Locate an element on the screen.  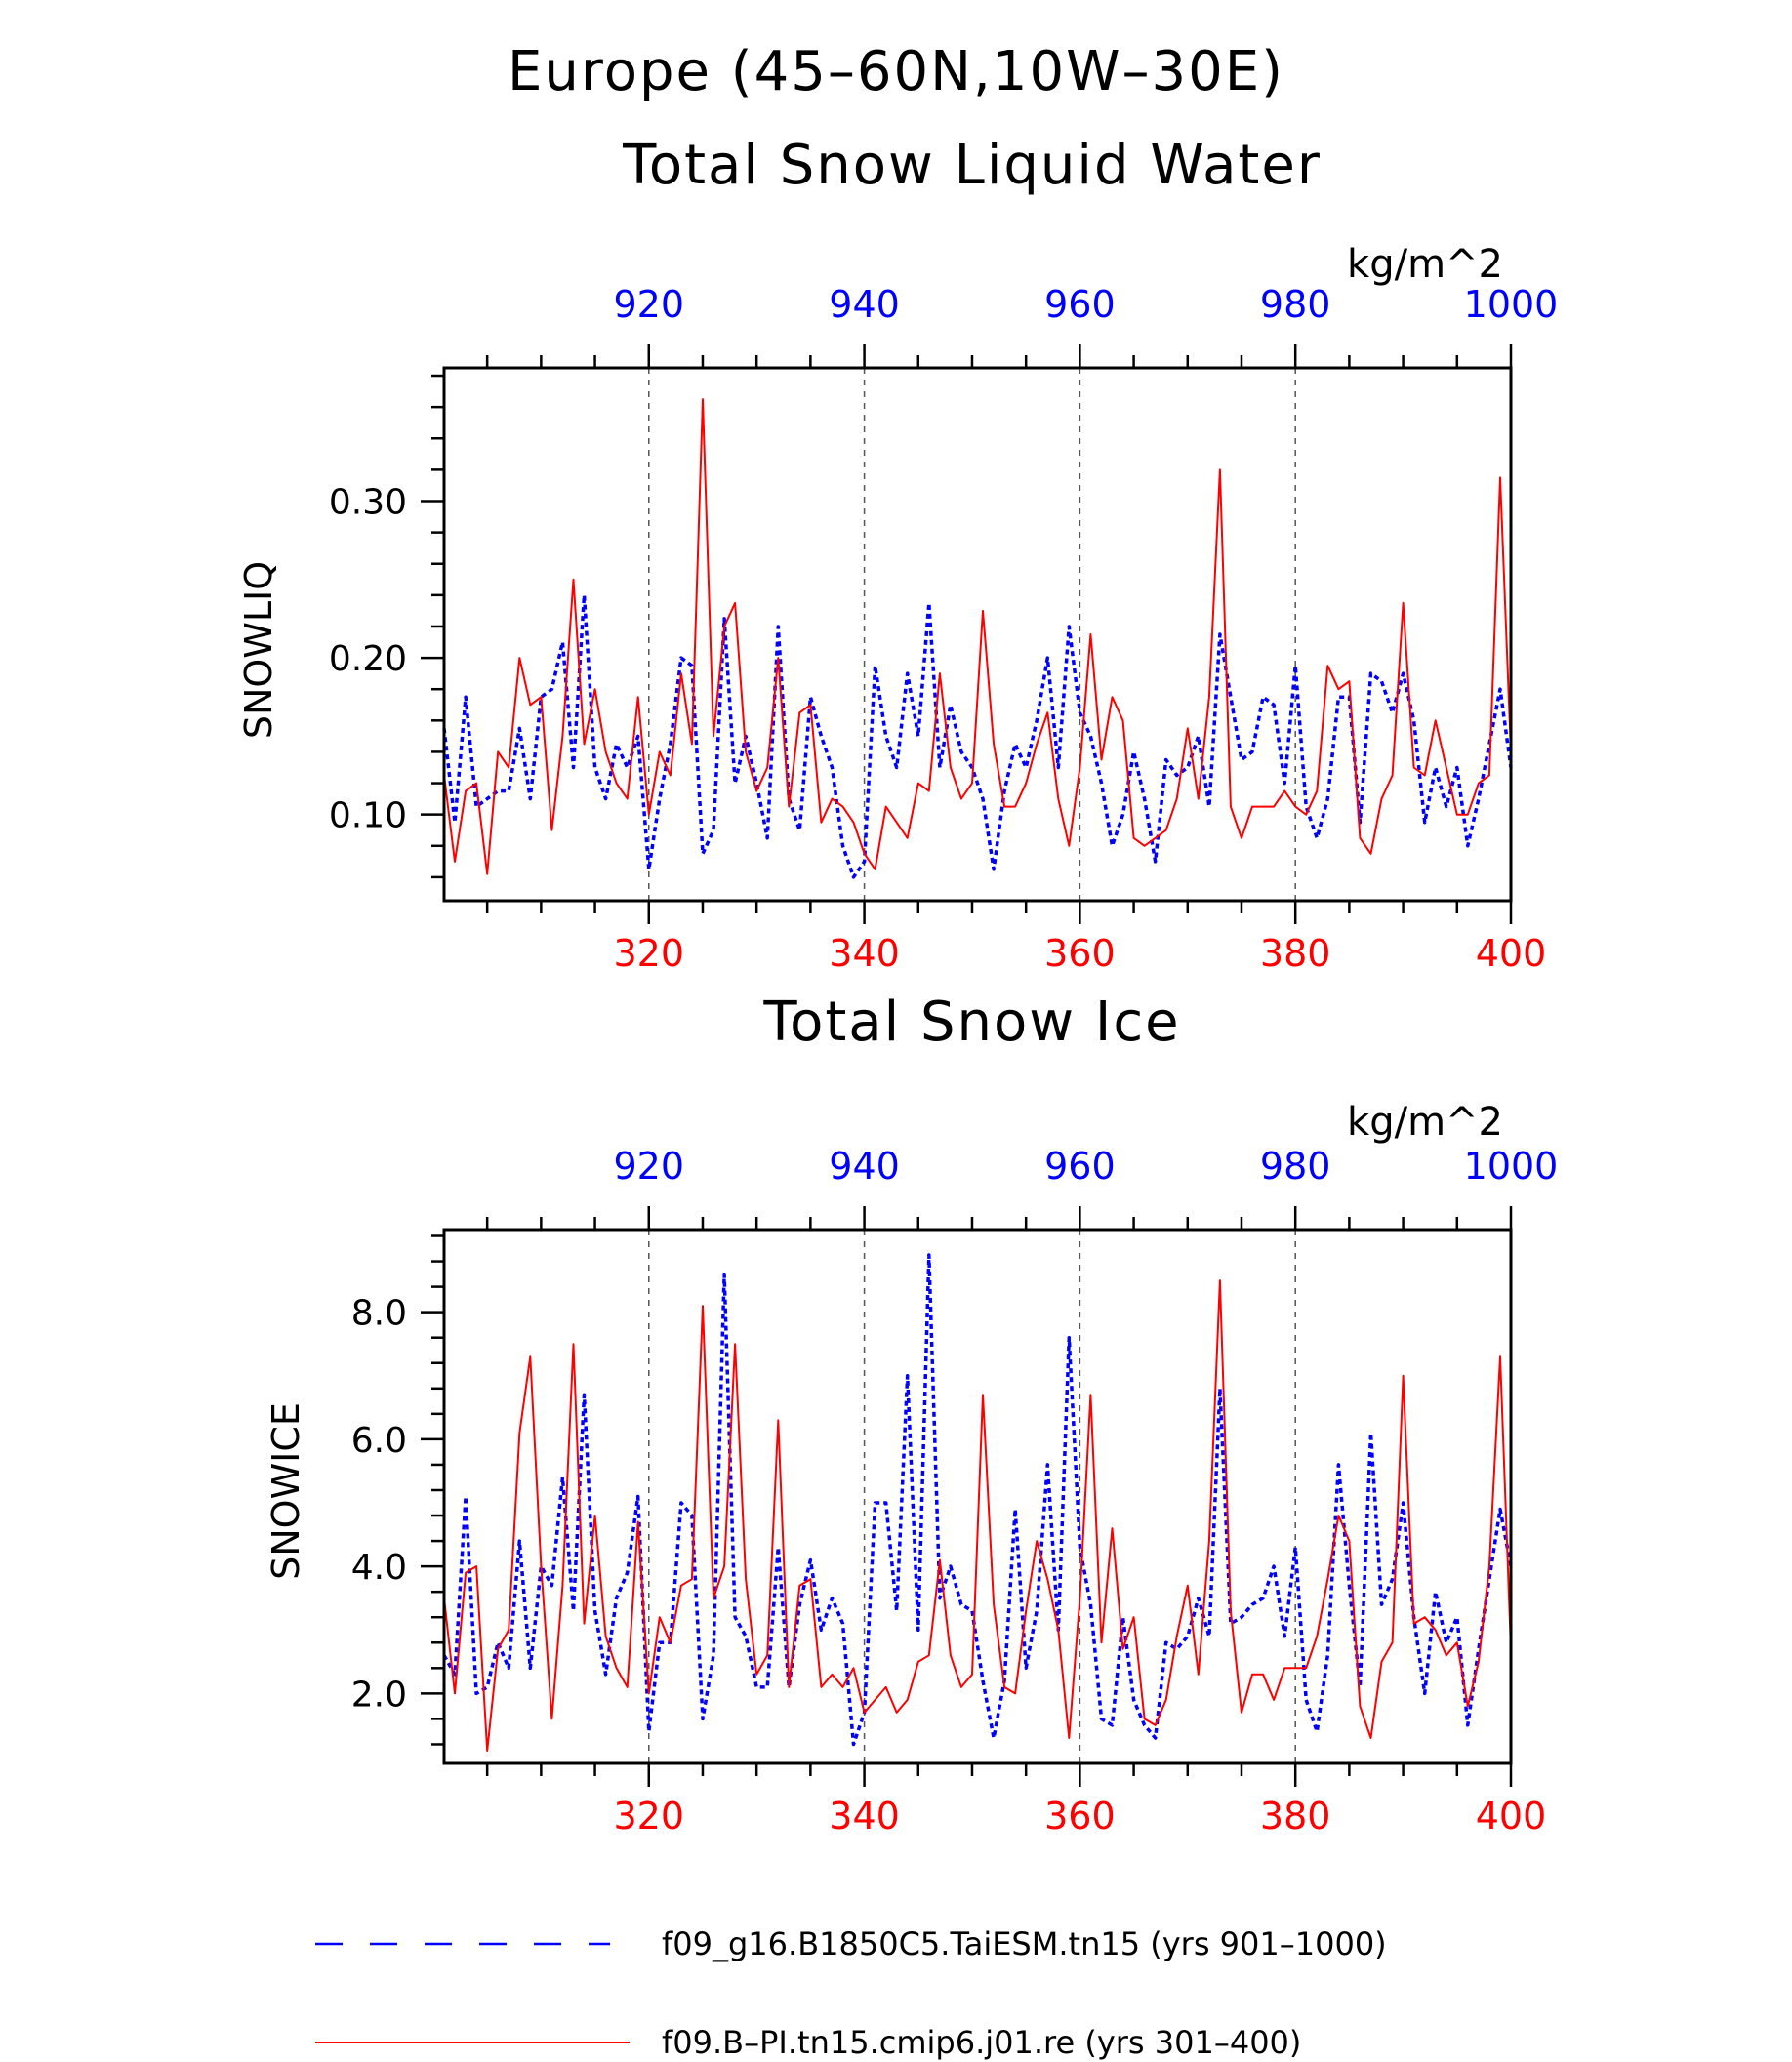
panel-snowliq-units: kg/m^2 is located at coordinates (1425, 264).